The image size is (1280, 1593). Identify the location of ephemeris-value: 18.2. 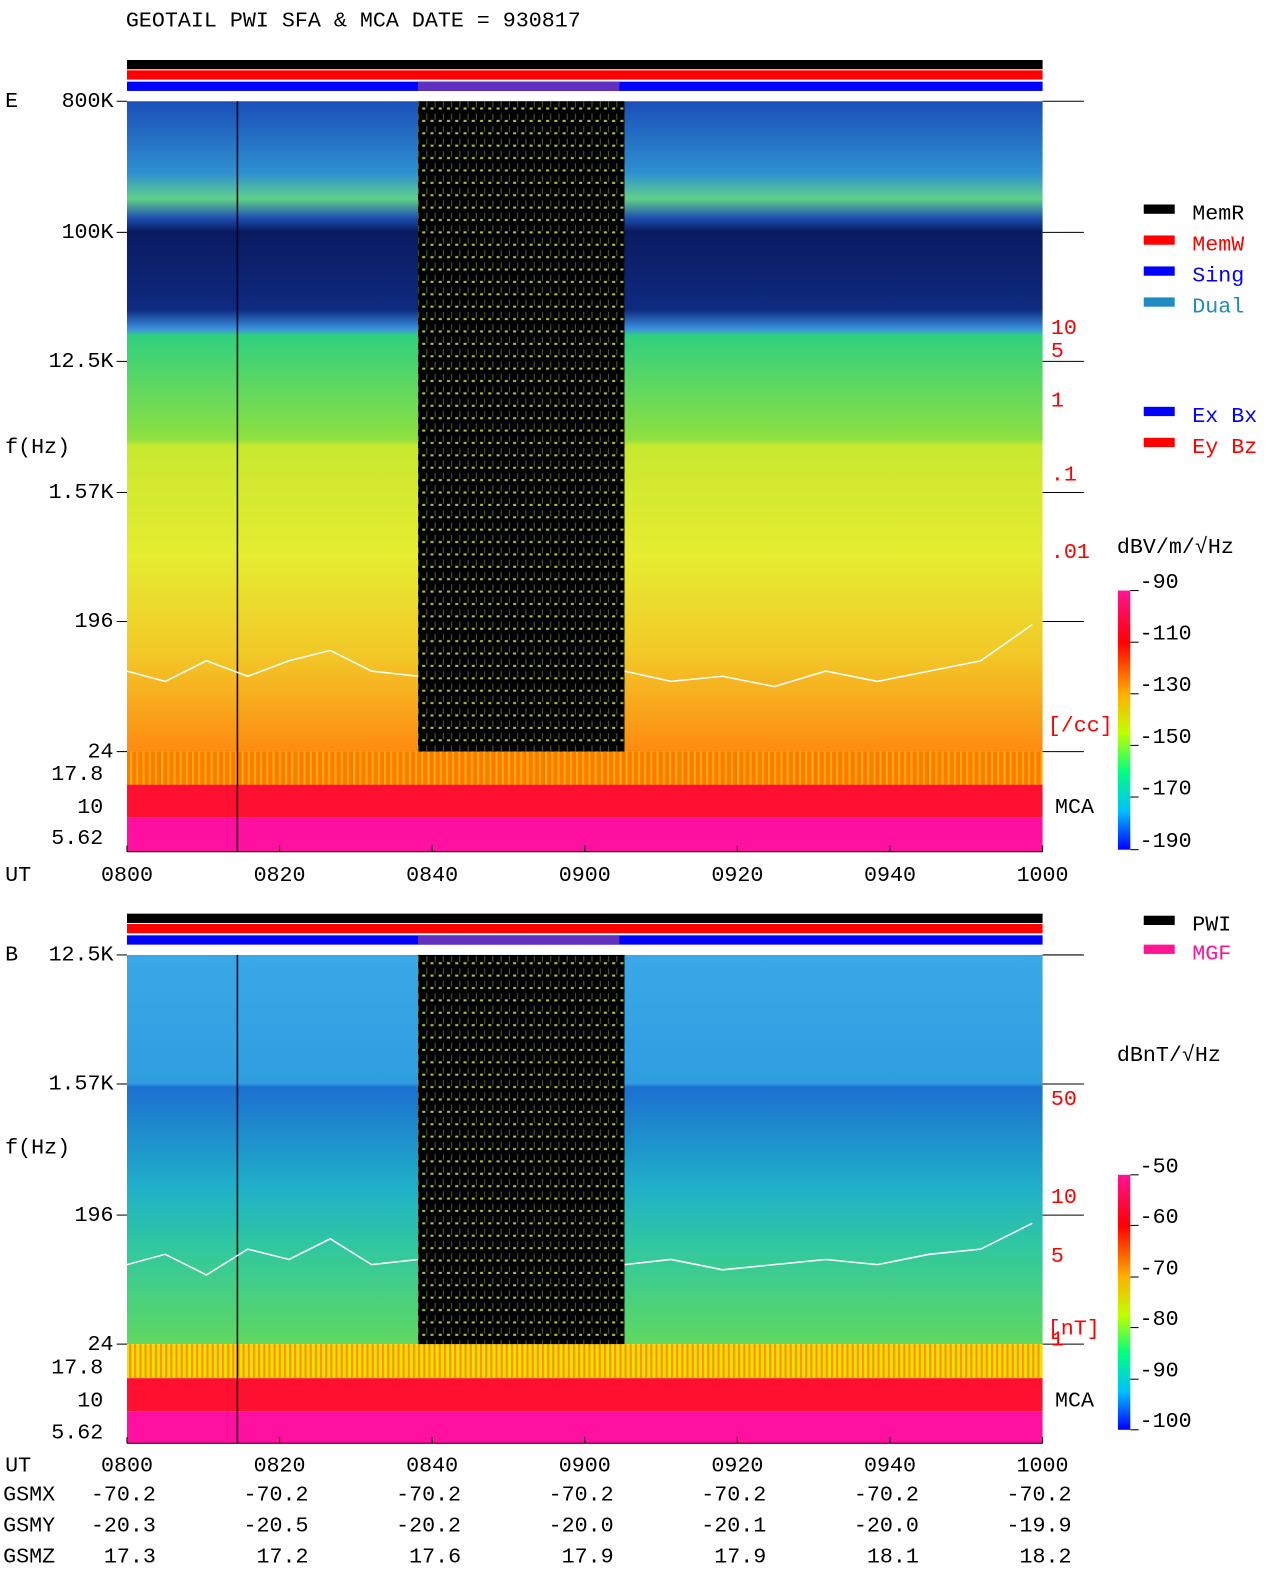
(1045, 1556).